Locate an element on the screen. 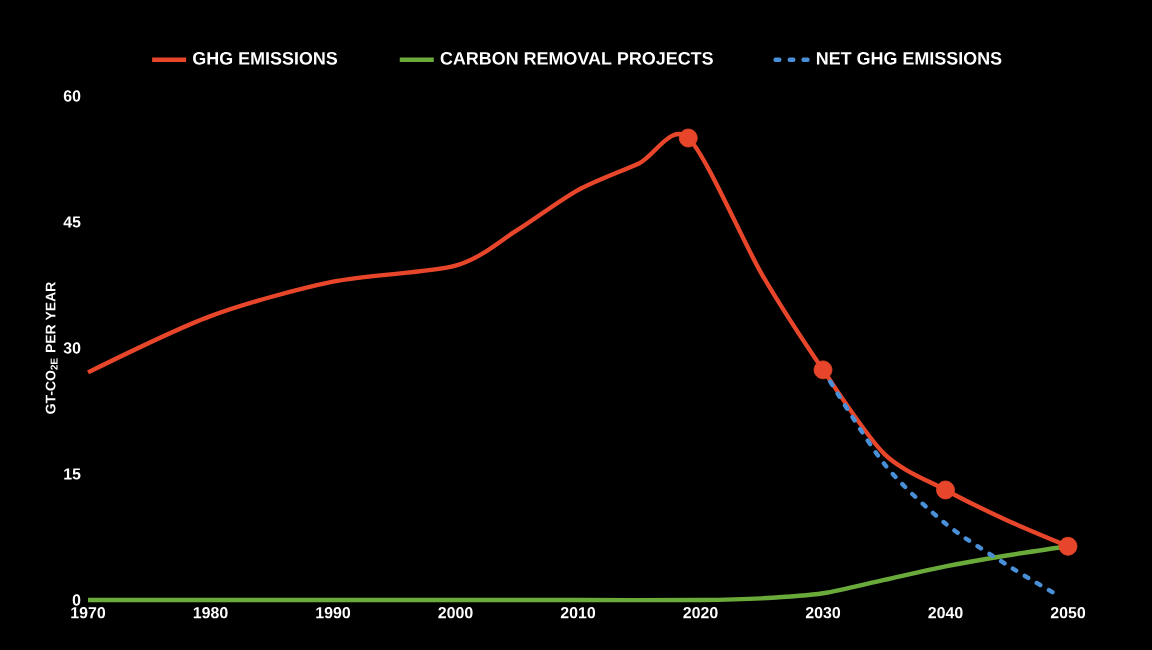  legend-label: NET GHG EMISSIONS is located at coordinates (909, 58).